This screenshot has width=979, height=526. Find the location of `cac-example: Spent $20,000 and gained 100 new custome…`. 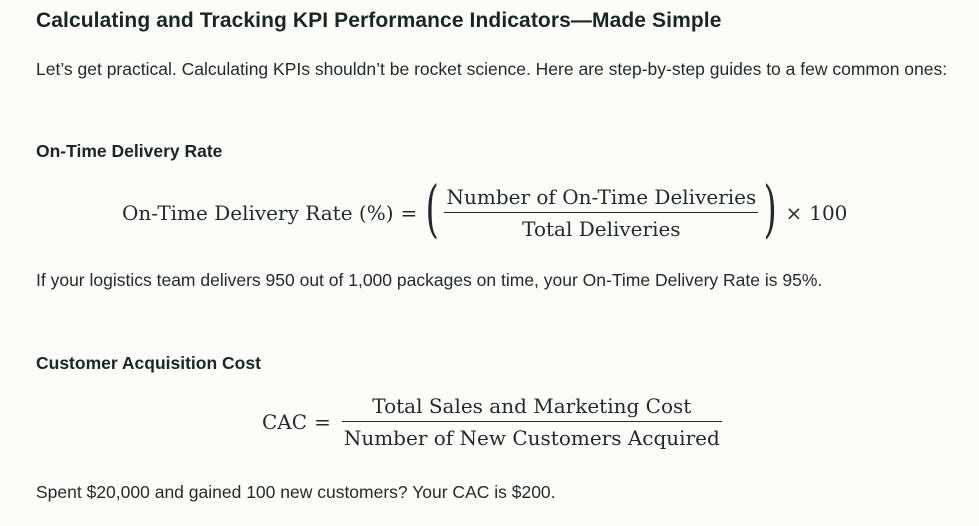

cac-example: Spent $20,000 and gained 100 new custome… is located at coordinates (296, 492).